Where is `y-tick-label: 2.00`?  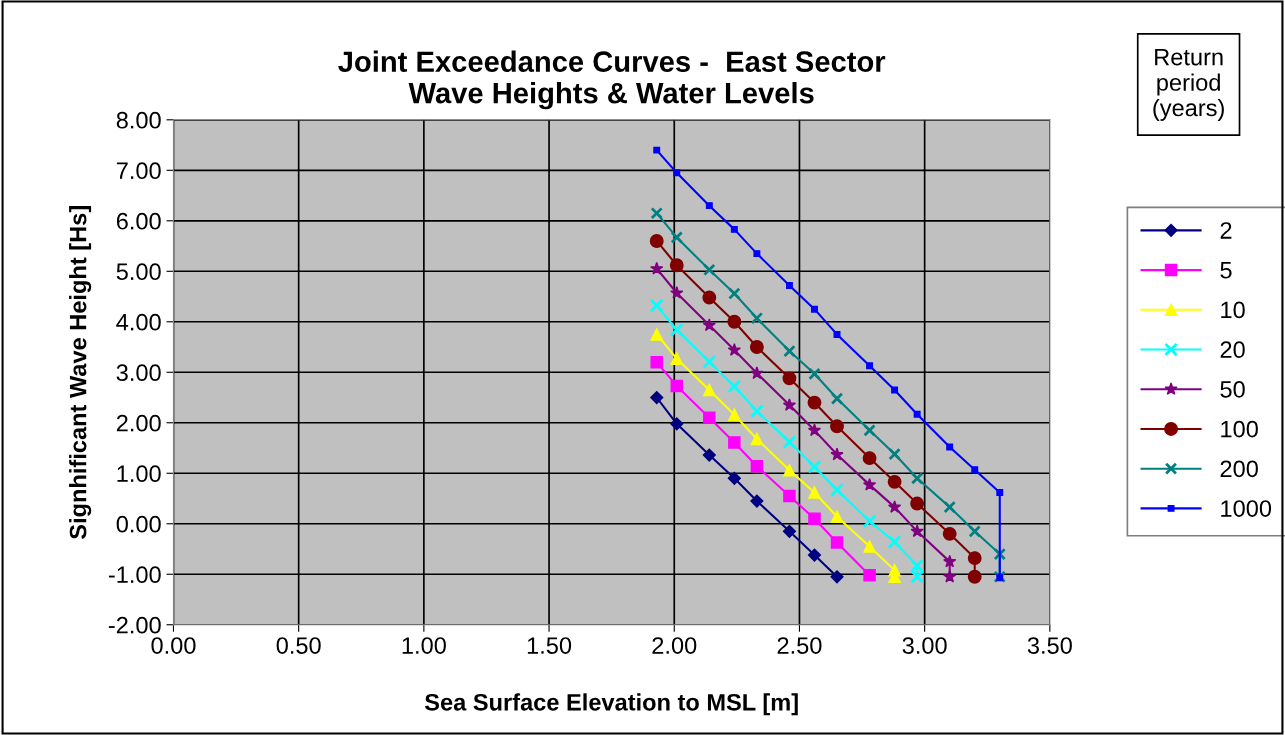
y-tick-label: 2.00 is located at coordinates (138, 423).